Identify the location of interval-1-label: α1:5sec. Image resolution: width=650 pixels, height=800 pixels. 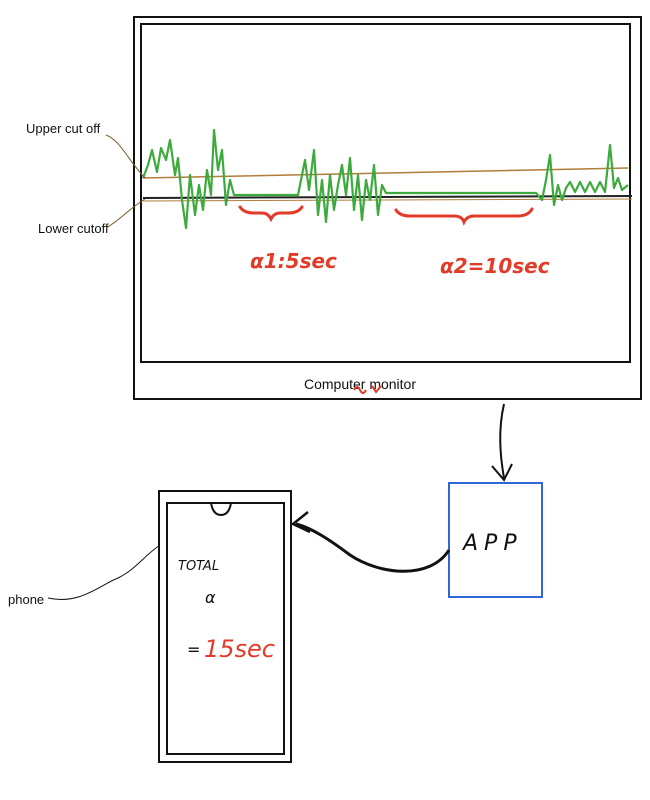
(293, 261).